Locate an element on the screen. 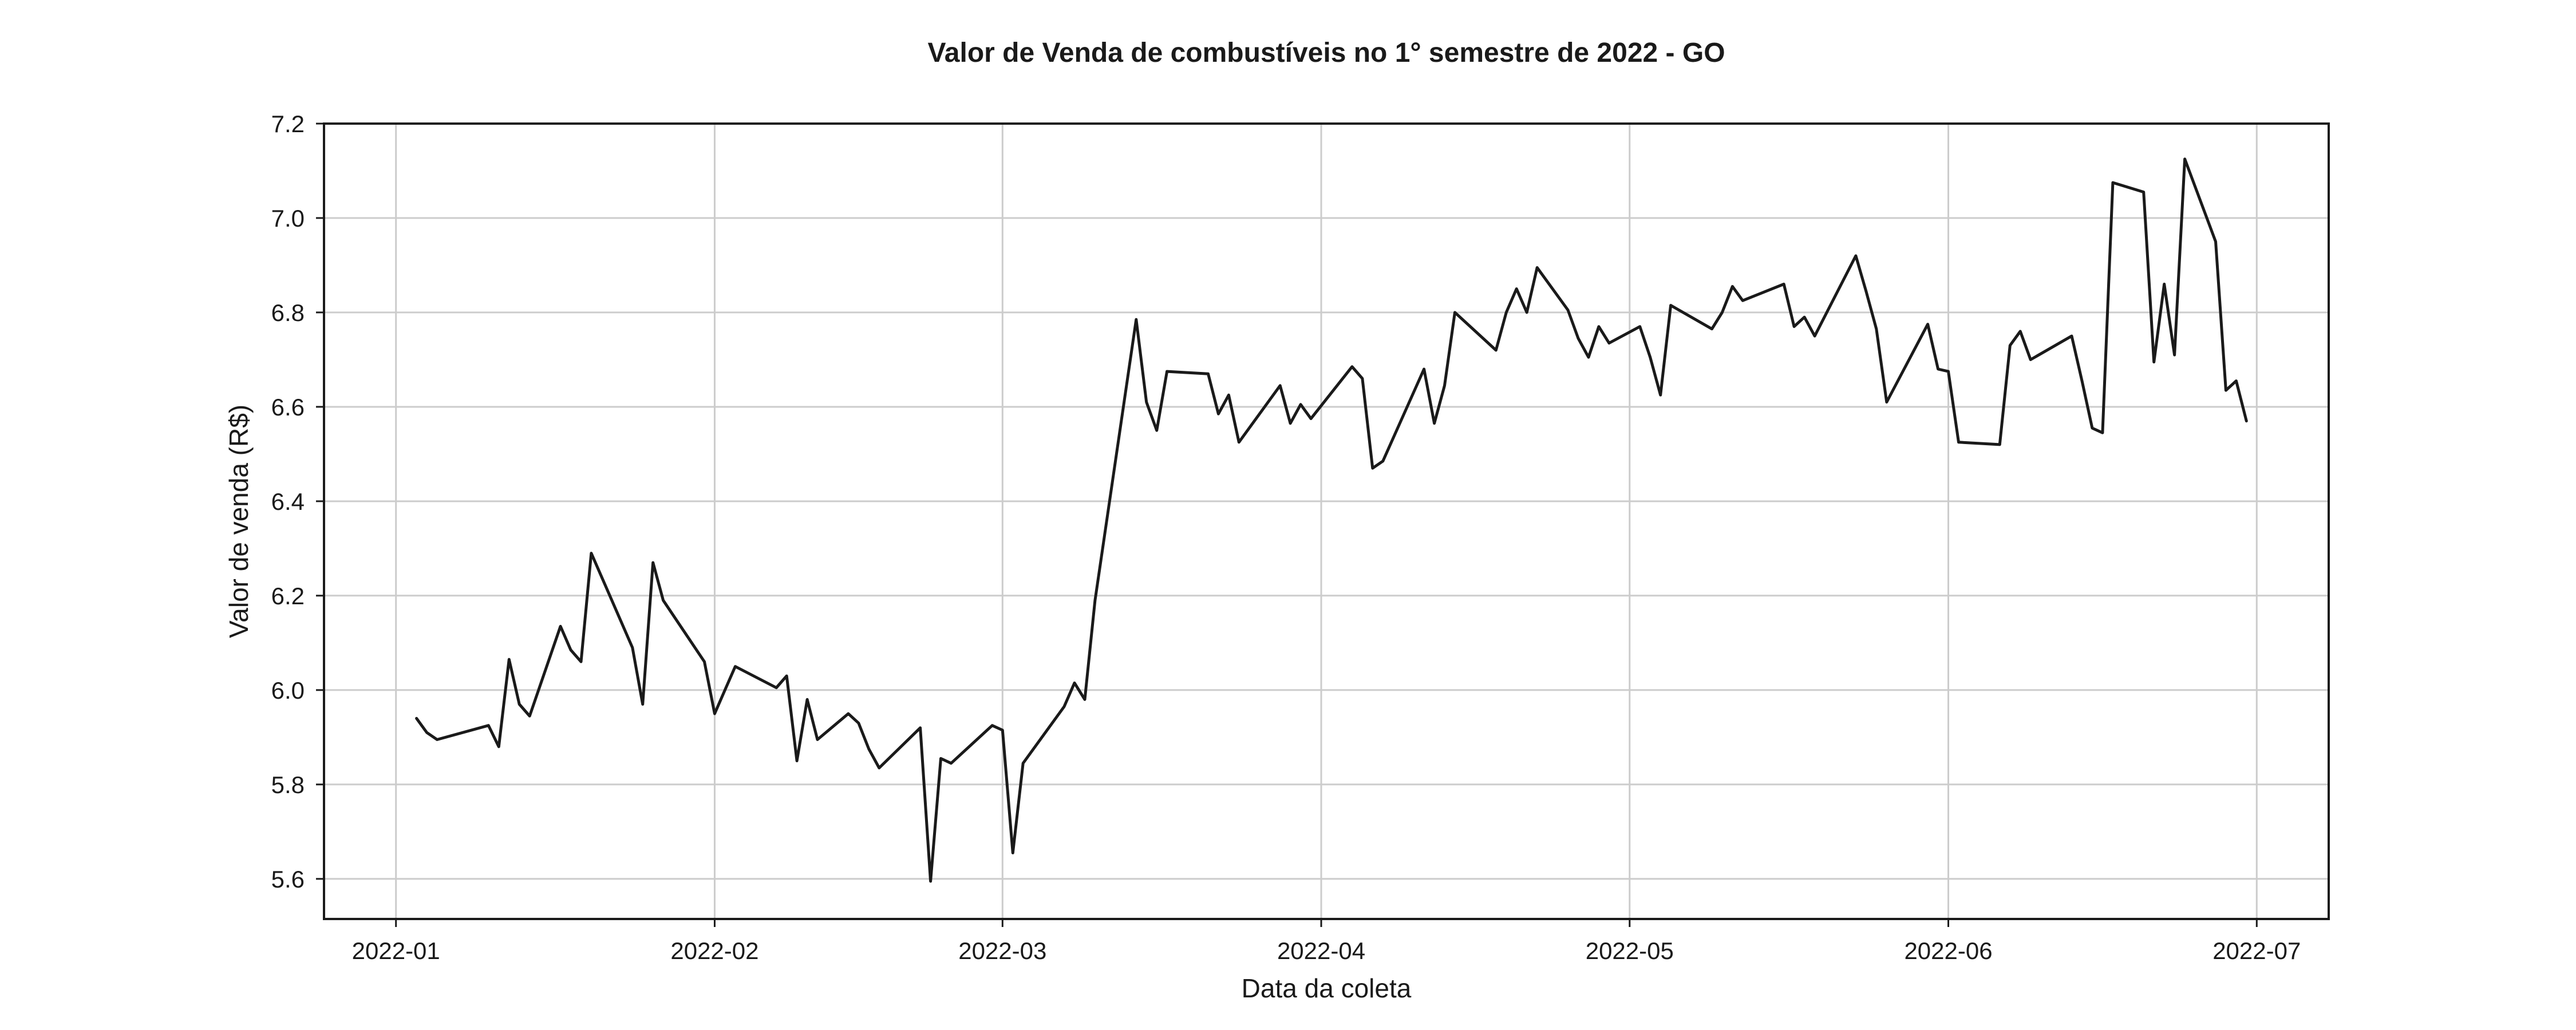  x-tick-label: 2022-05 is located at coordinates (1630, 950).